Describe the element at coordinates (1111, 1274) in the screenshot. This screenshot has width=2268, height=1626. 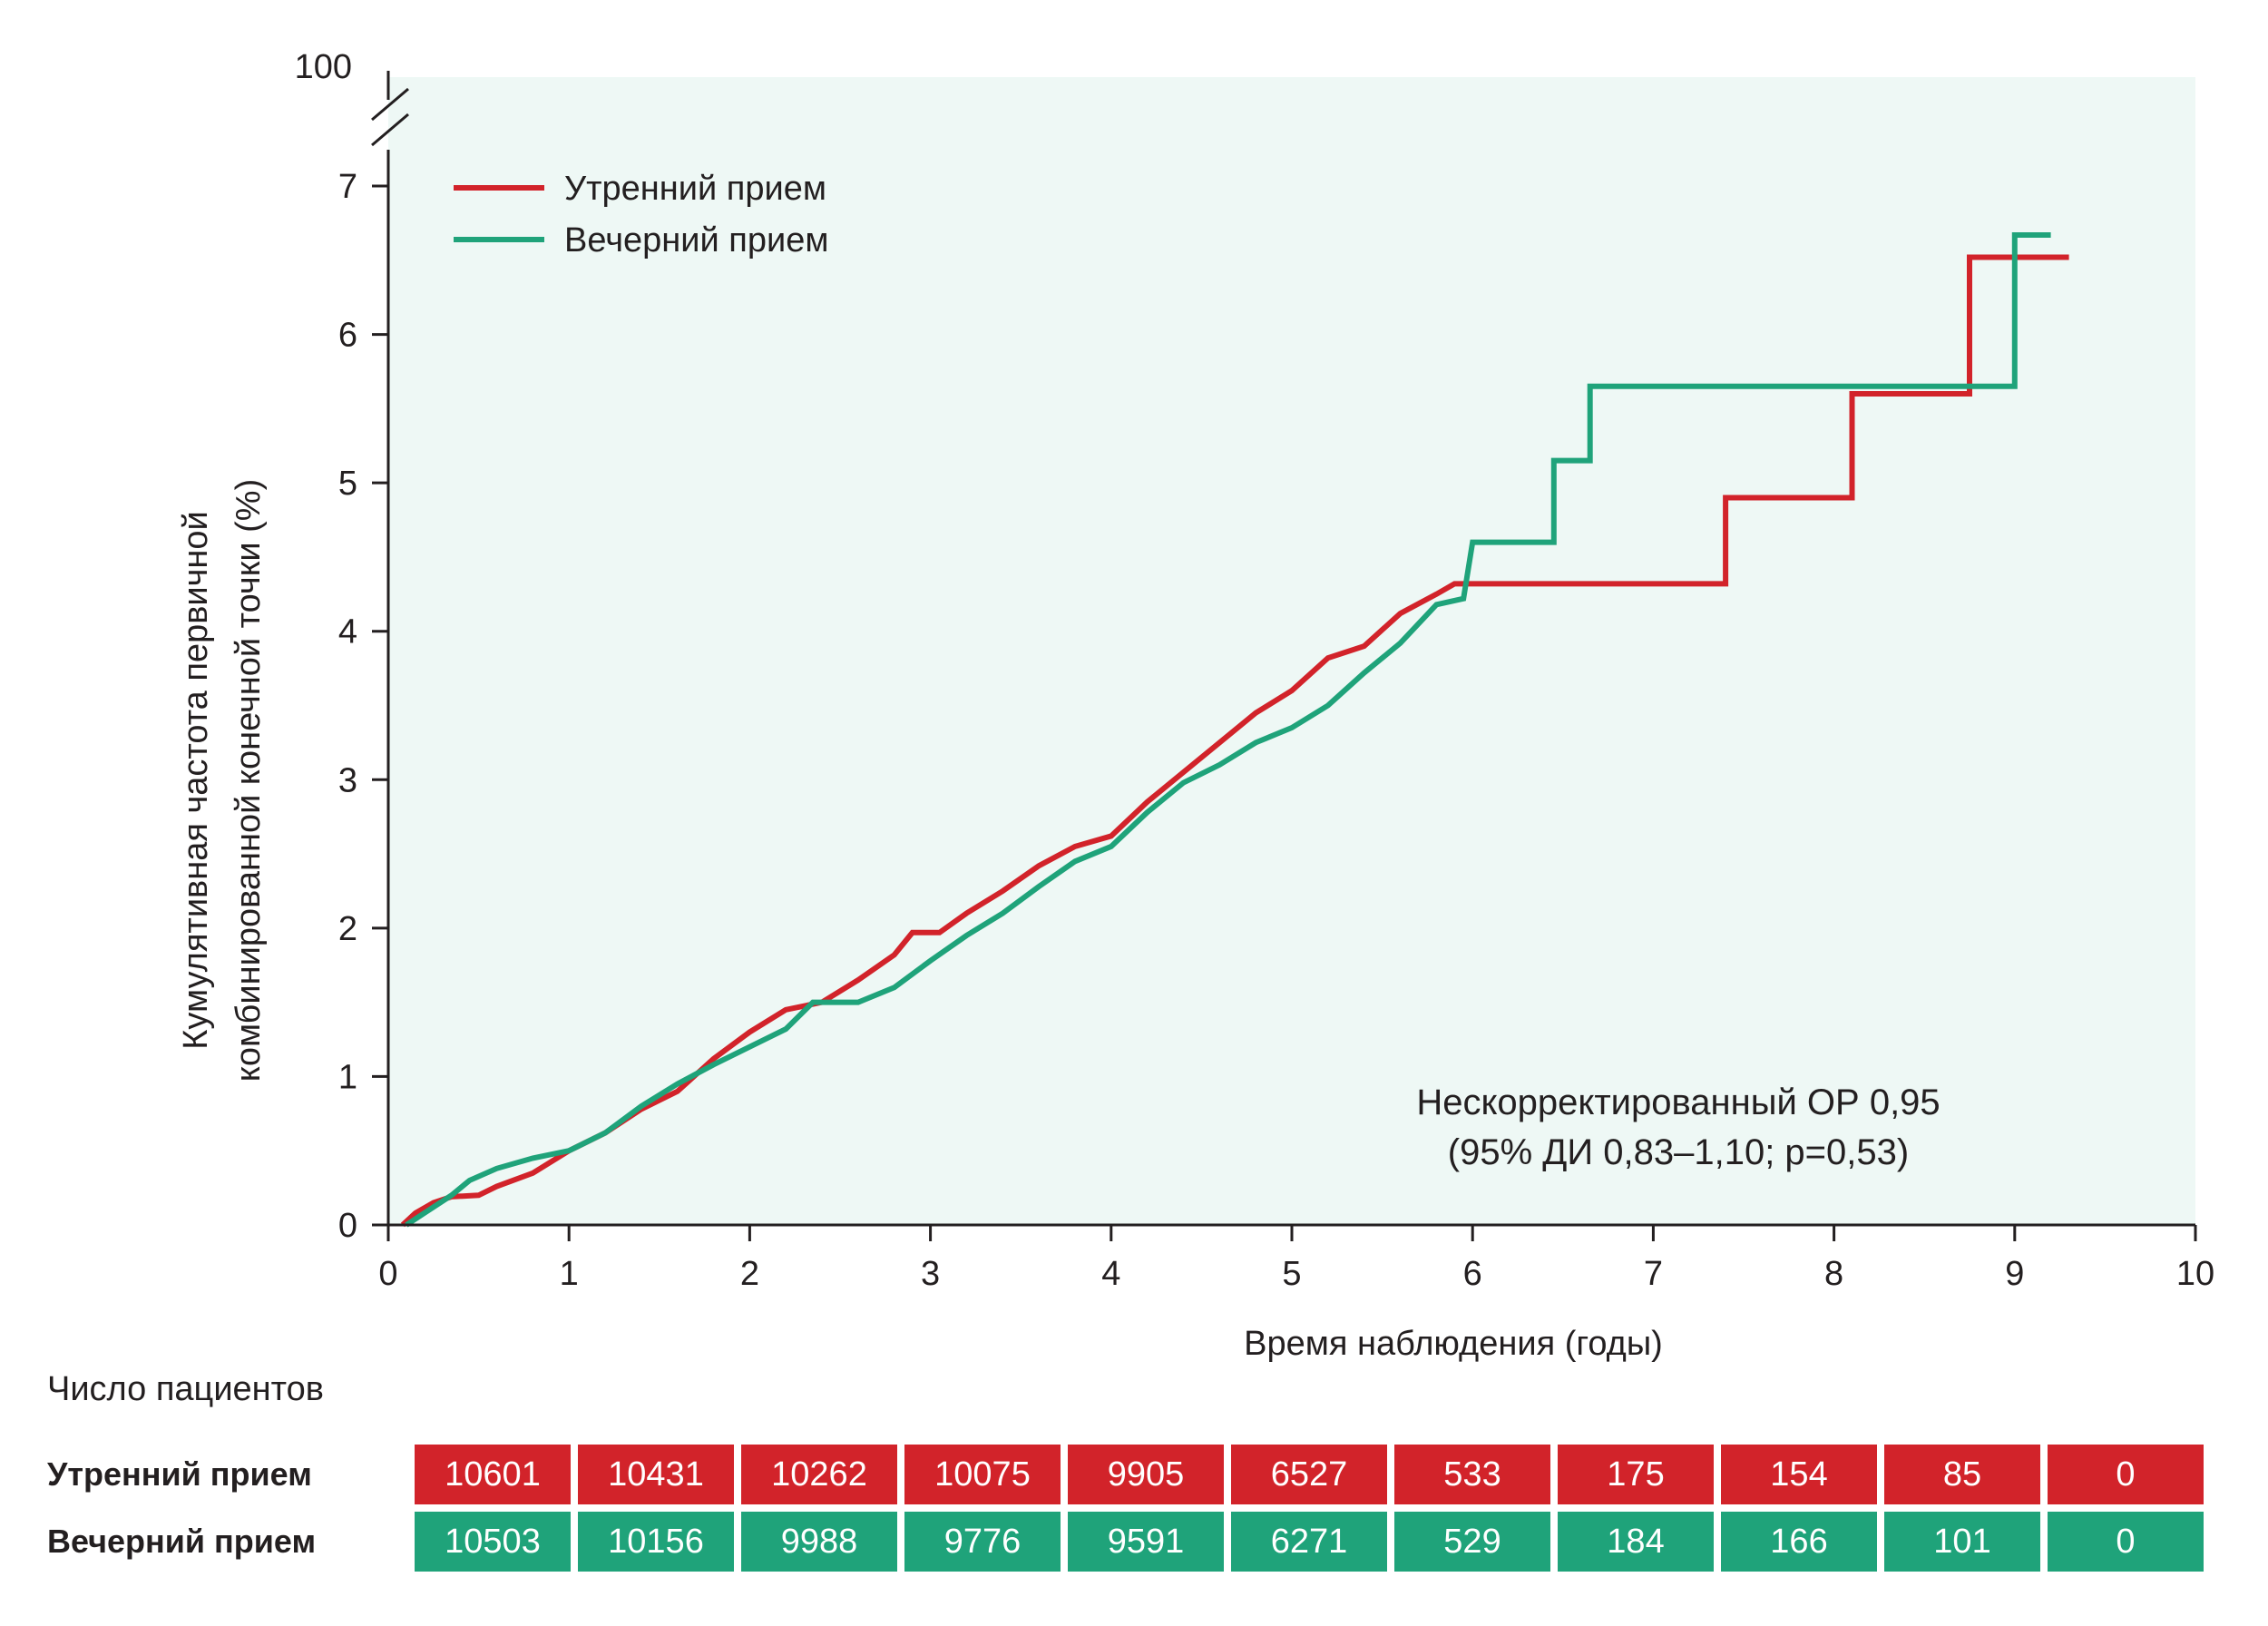
I see `x-tick-label: 4` at that location.